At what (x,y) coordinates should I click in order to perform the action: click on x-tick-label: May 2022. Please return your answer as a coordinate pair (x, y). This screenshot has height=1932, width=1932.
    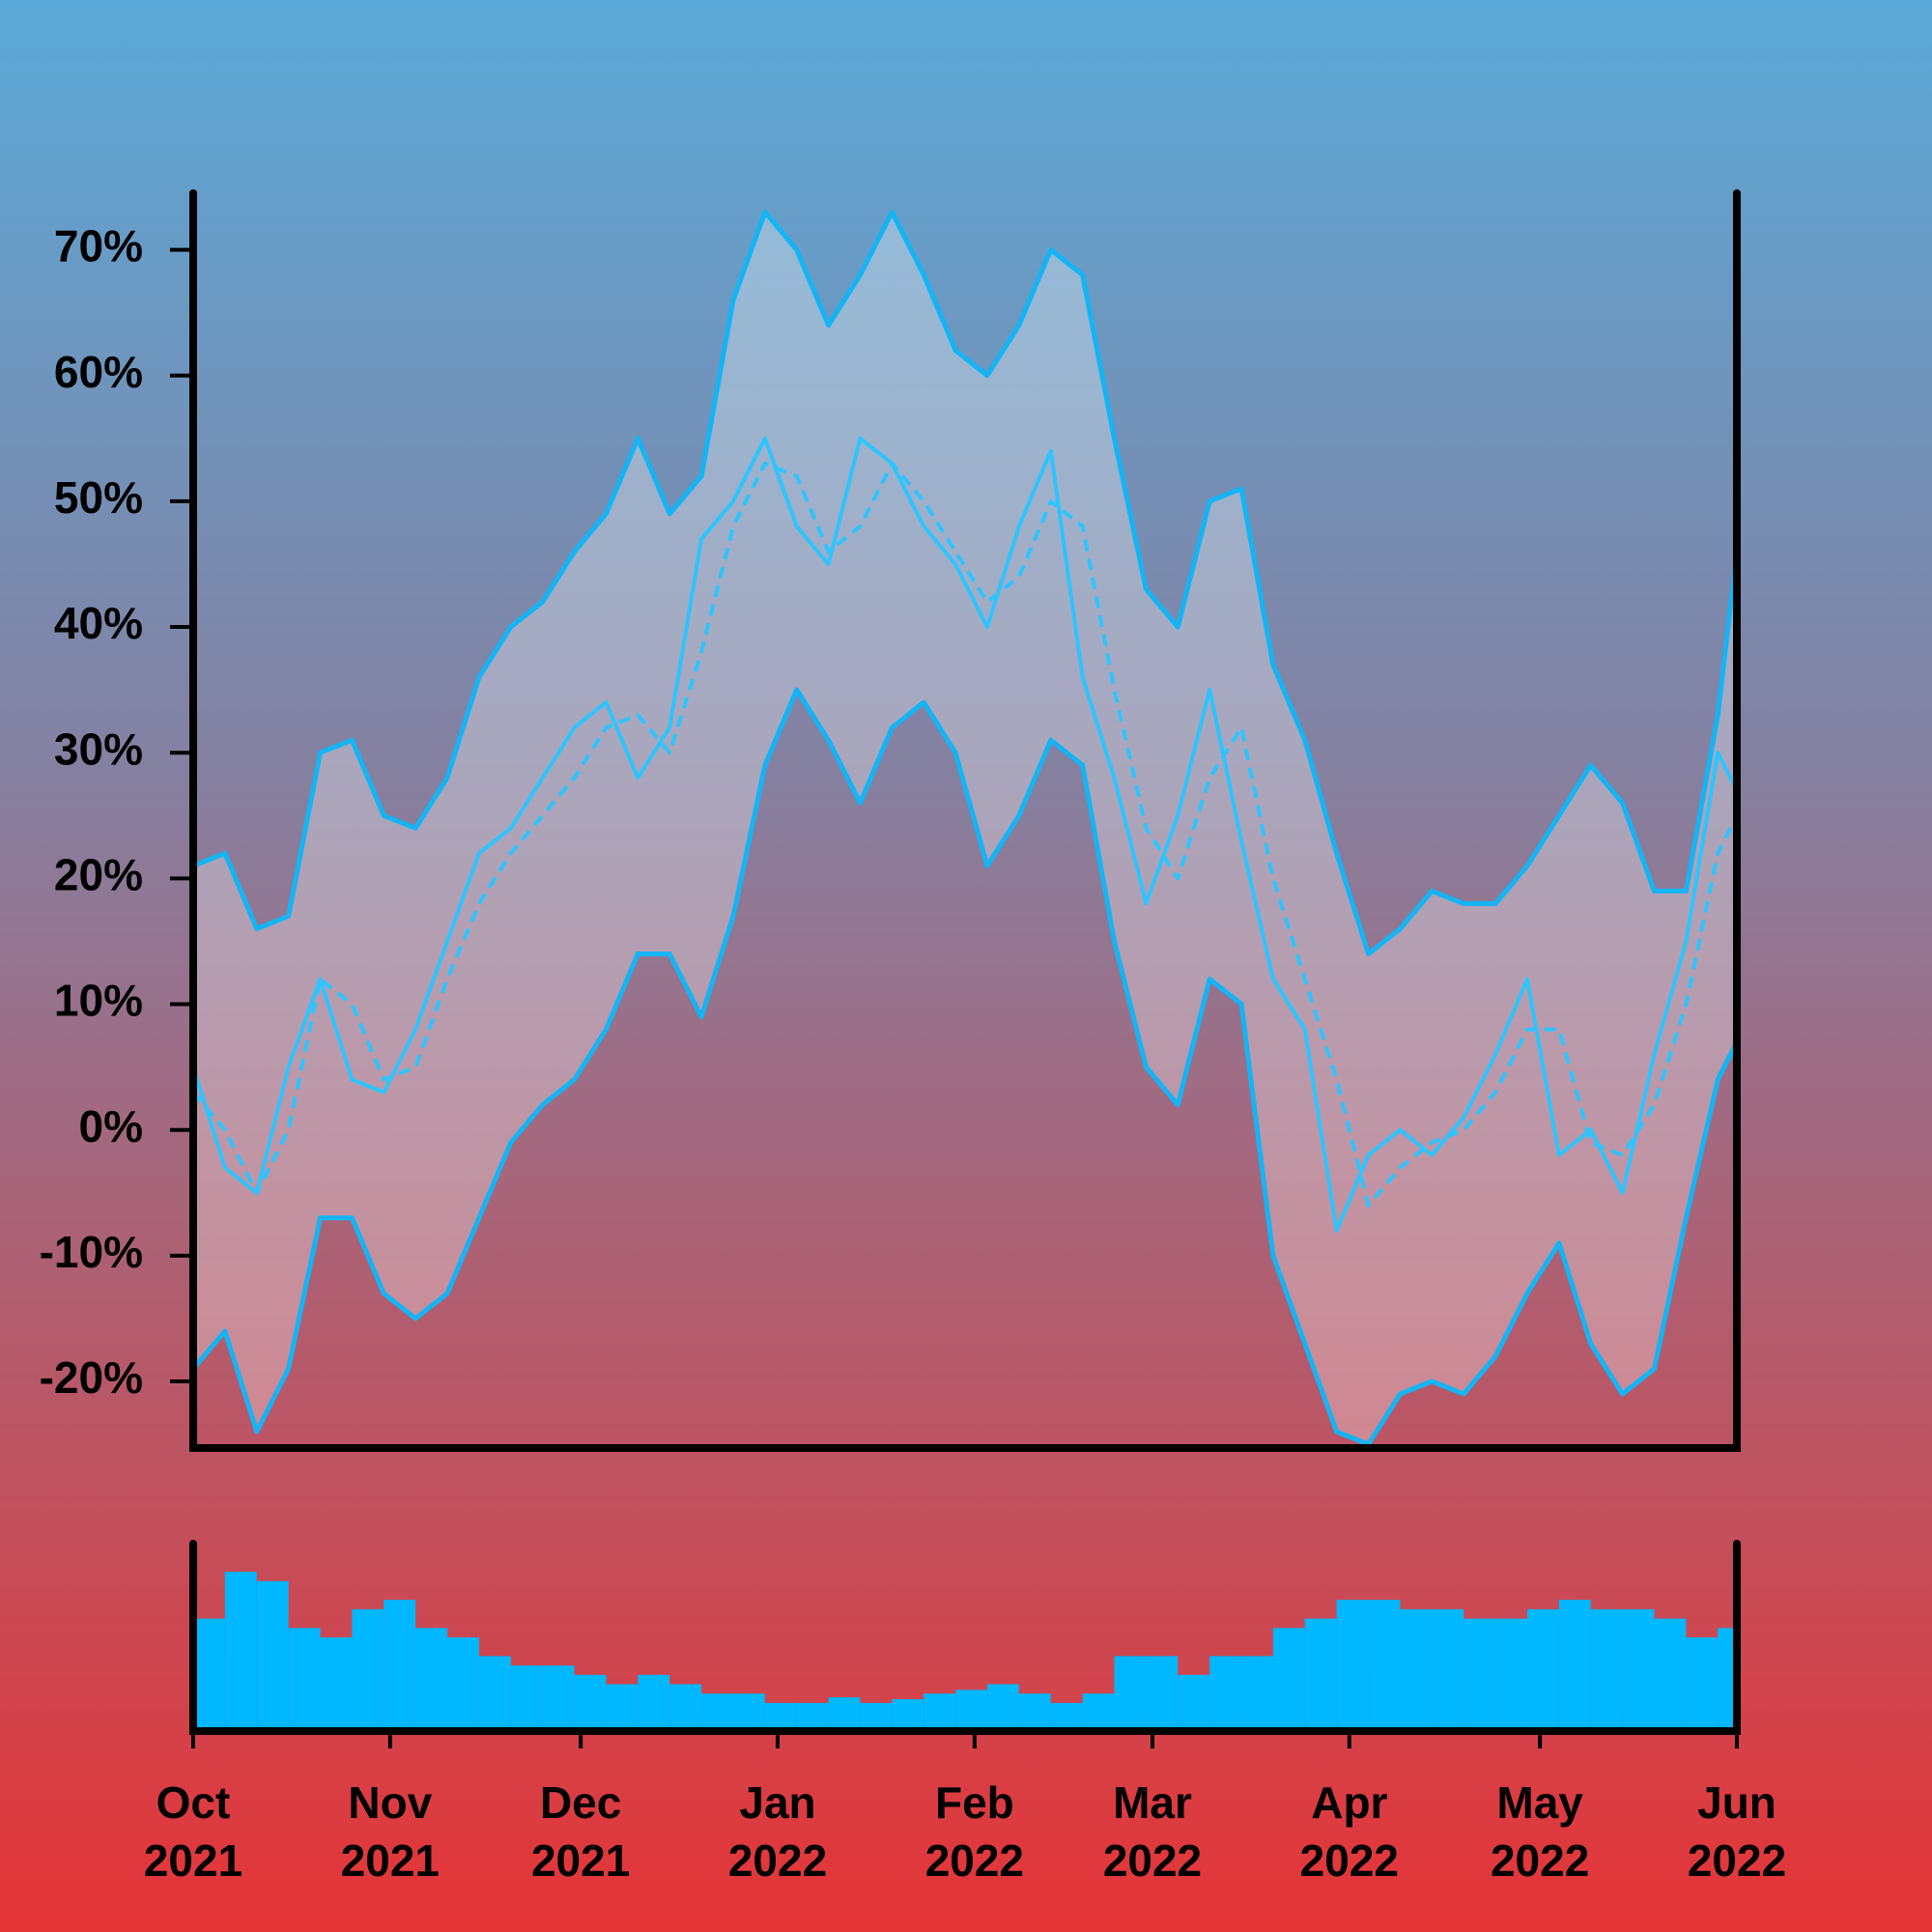
    Looking at the image, I should click on (1540, 1831).